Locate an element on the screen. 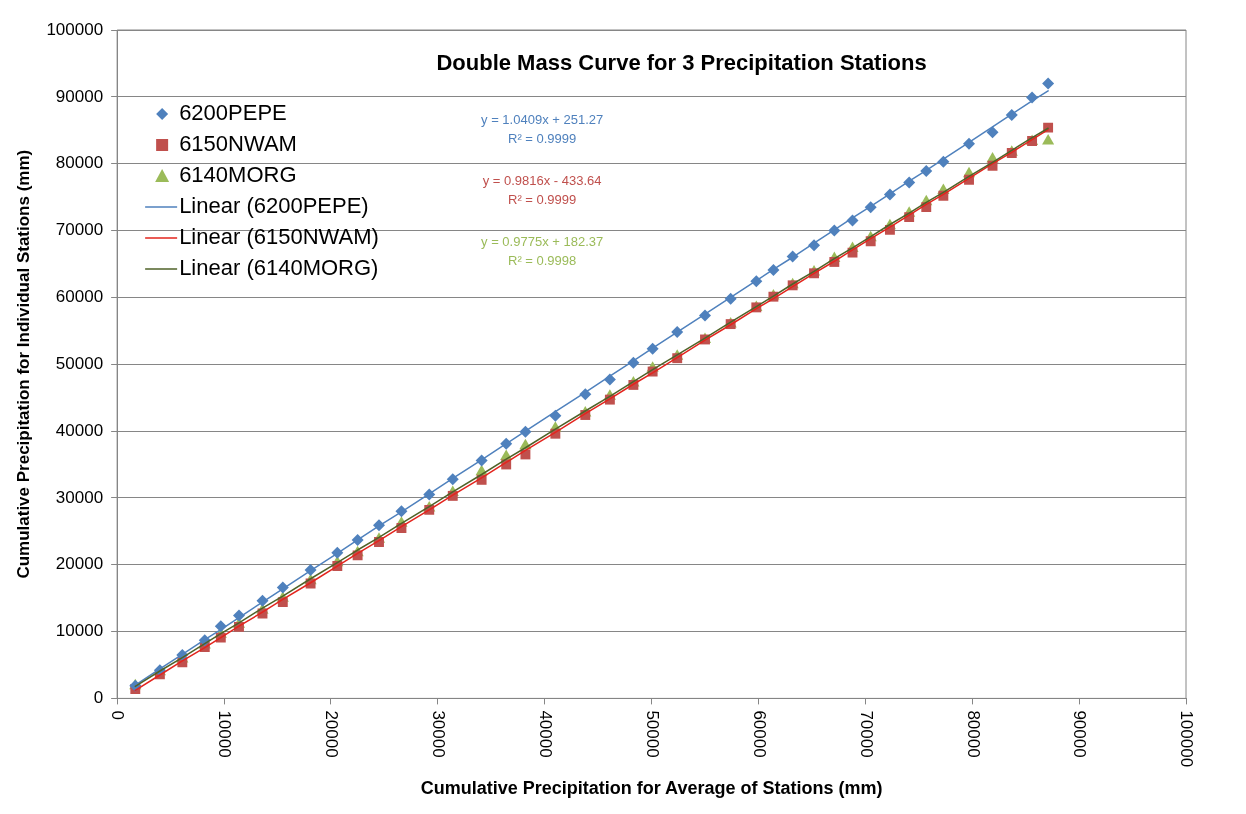  y-tick-label: 80000 is located at coordinates (79, 163).